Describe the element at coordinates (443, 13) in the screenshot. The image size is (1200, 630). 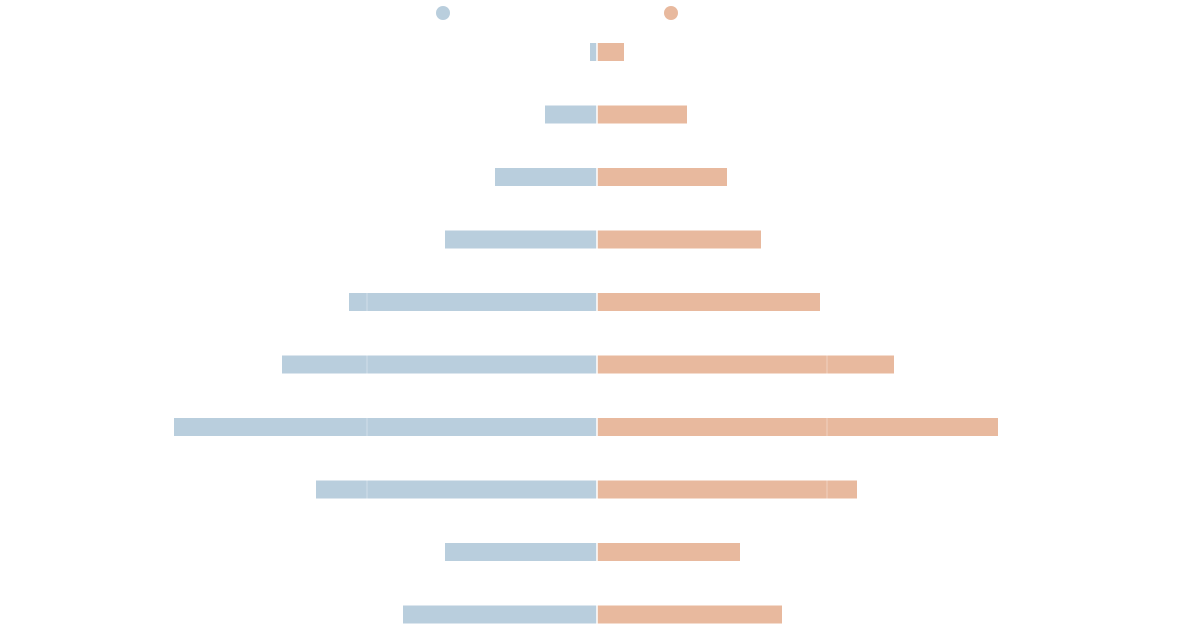
I see `left-series-legend-dot` at that location.